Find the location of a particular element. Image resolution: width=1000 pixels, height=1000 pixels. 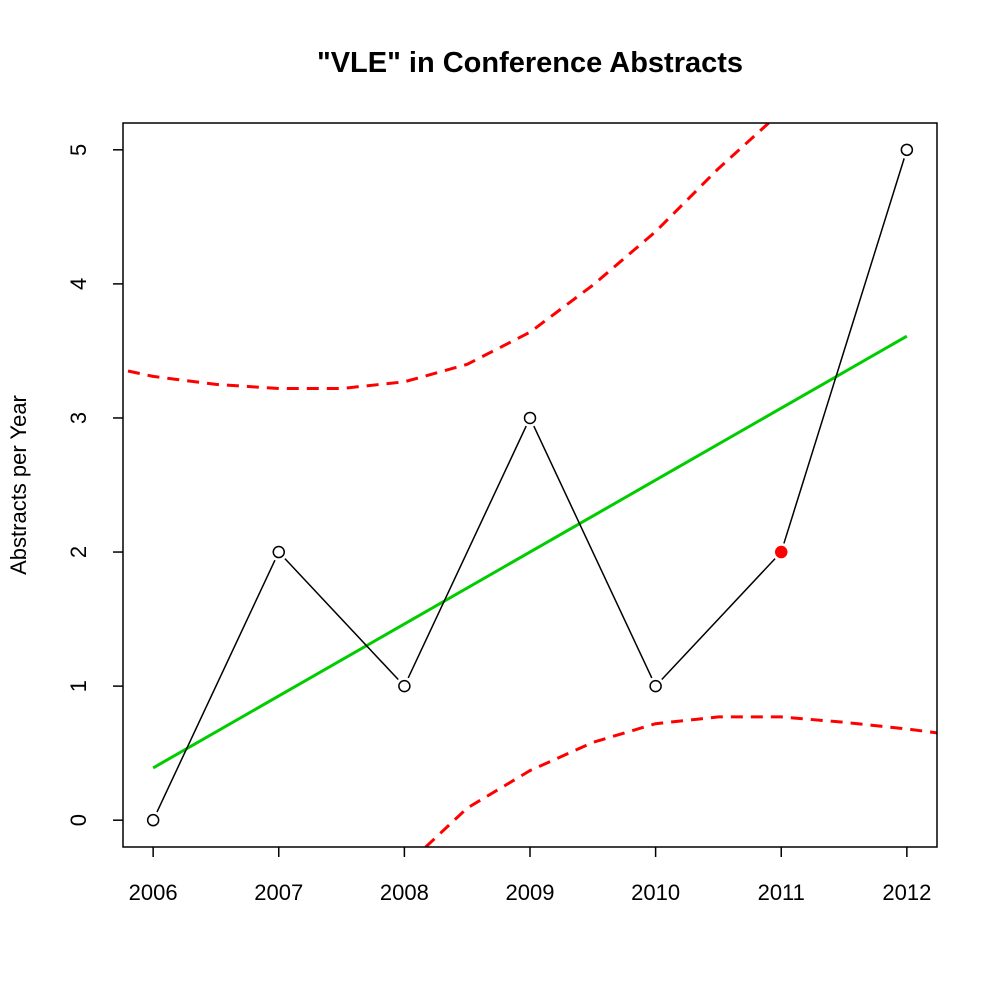

y-tick-label: 5 is located at coordinates (78, 150).